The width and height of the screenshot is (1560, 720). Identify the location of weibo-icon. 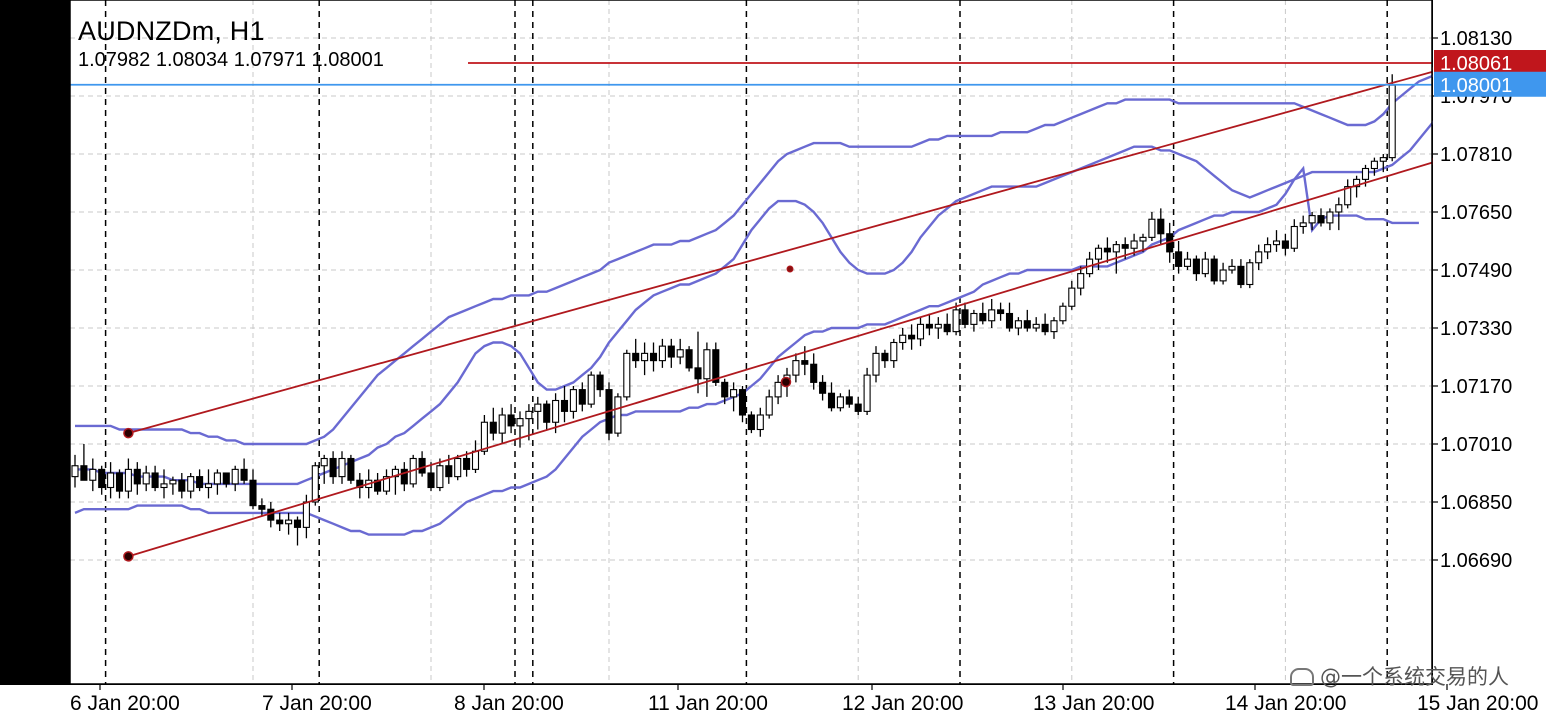
(1302, 677).